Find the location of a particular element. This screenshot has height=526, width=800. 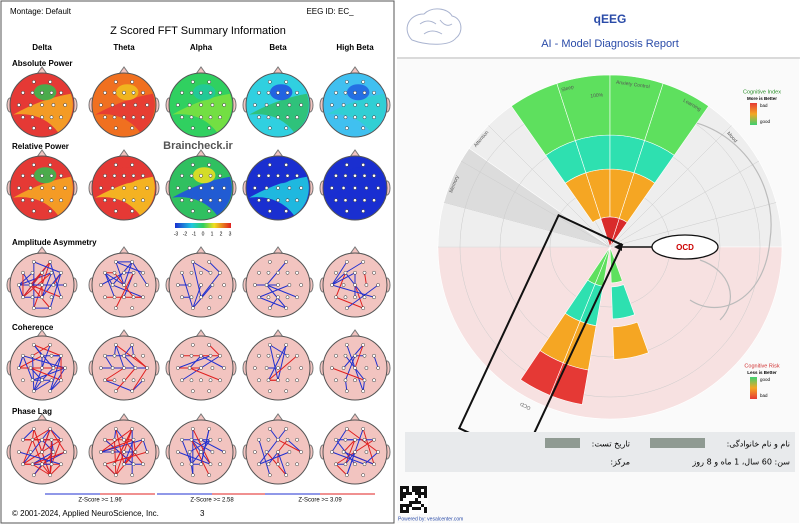

row-label: Coherence is located at coordinates (33, 327).